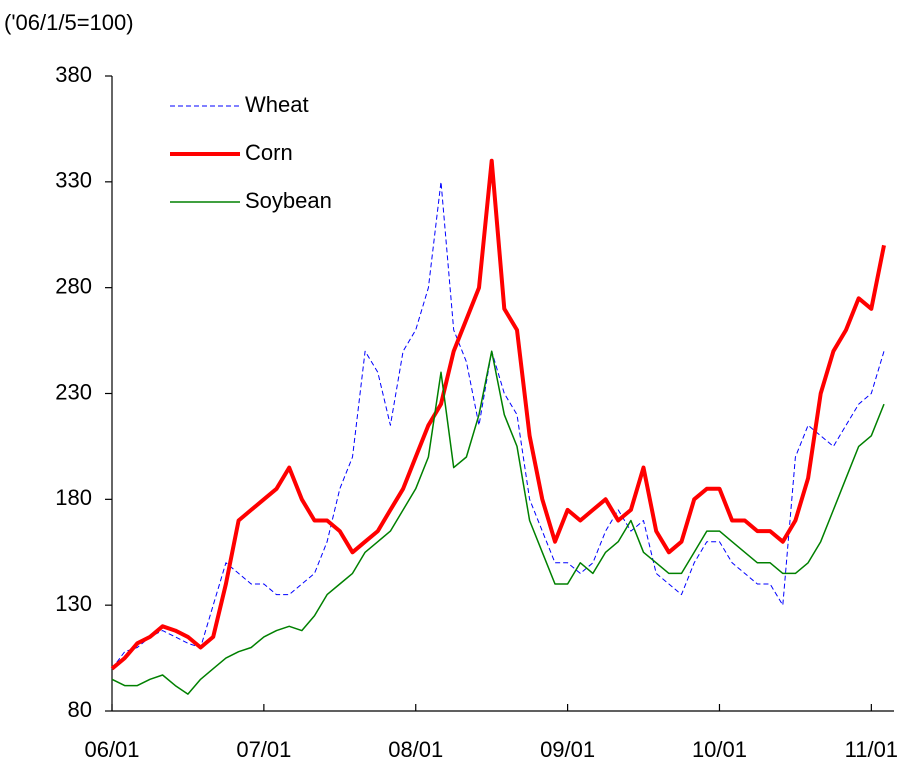 This screenshot has height=778, width=908. I want to click on y-tick-label: 130, so click(73, 603).